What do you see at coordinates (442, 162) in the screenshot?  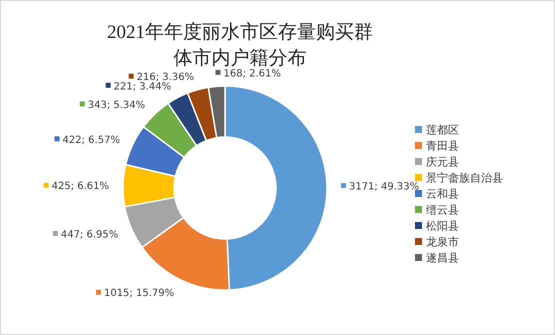 I see `legend-label: 庆元县` at bounding box center [442, 162].